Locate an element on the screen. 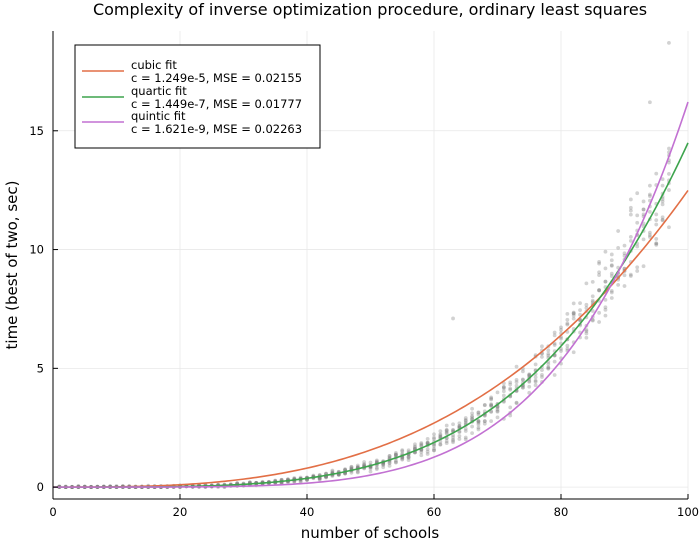 The width and height of the screenshot is (700, 550). x-tick-label: 60 is located at coordinates (434, 512).